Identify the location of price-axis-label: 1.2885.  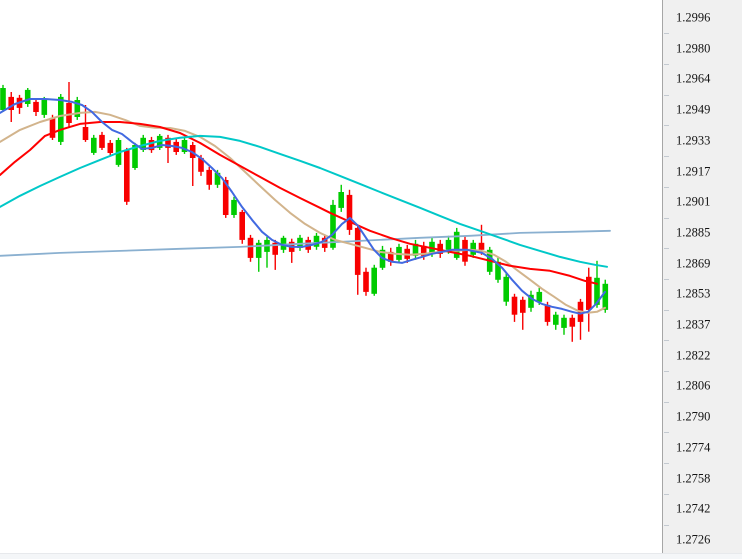
(693, 232).